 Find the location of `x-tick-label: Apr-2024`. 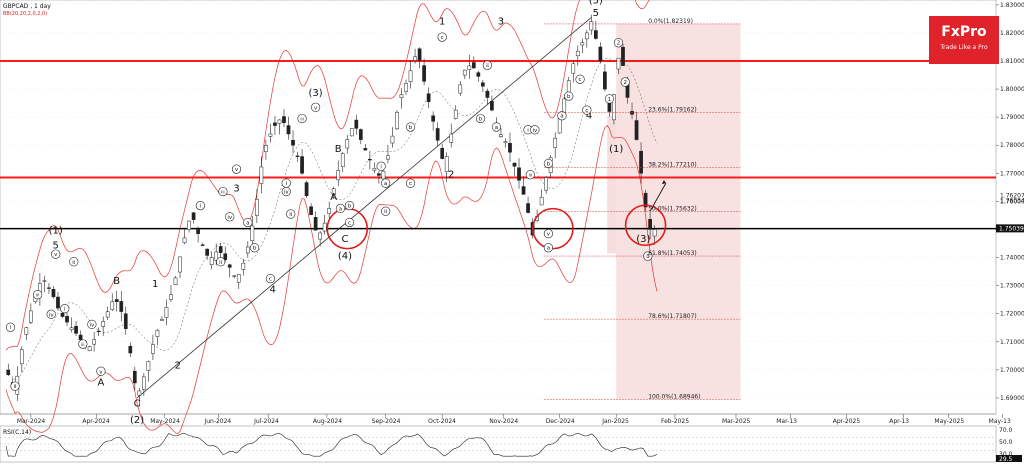

x-tick-label: Apr-2024 is located at coordinates (96, 421).